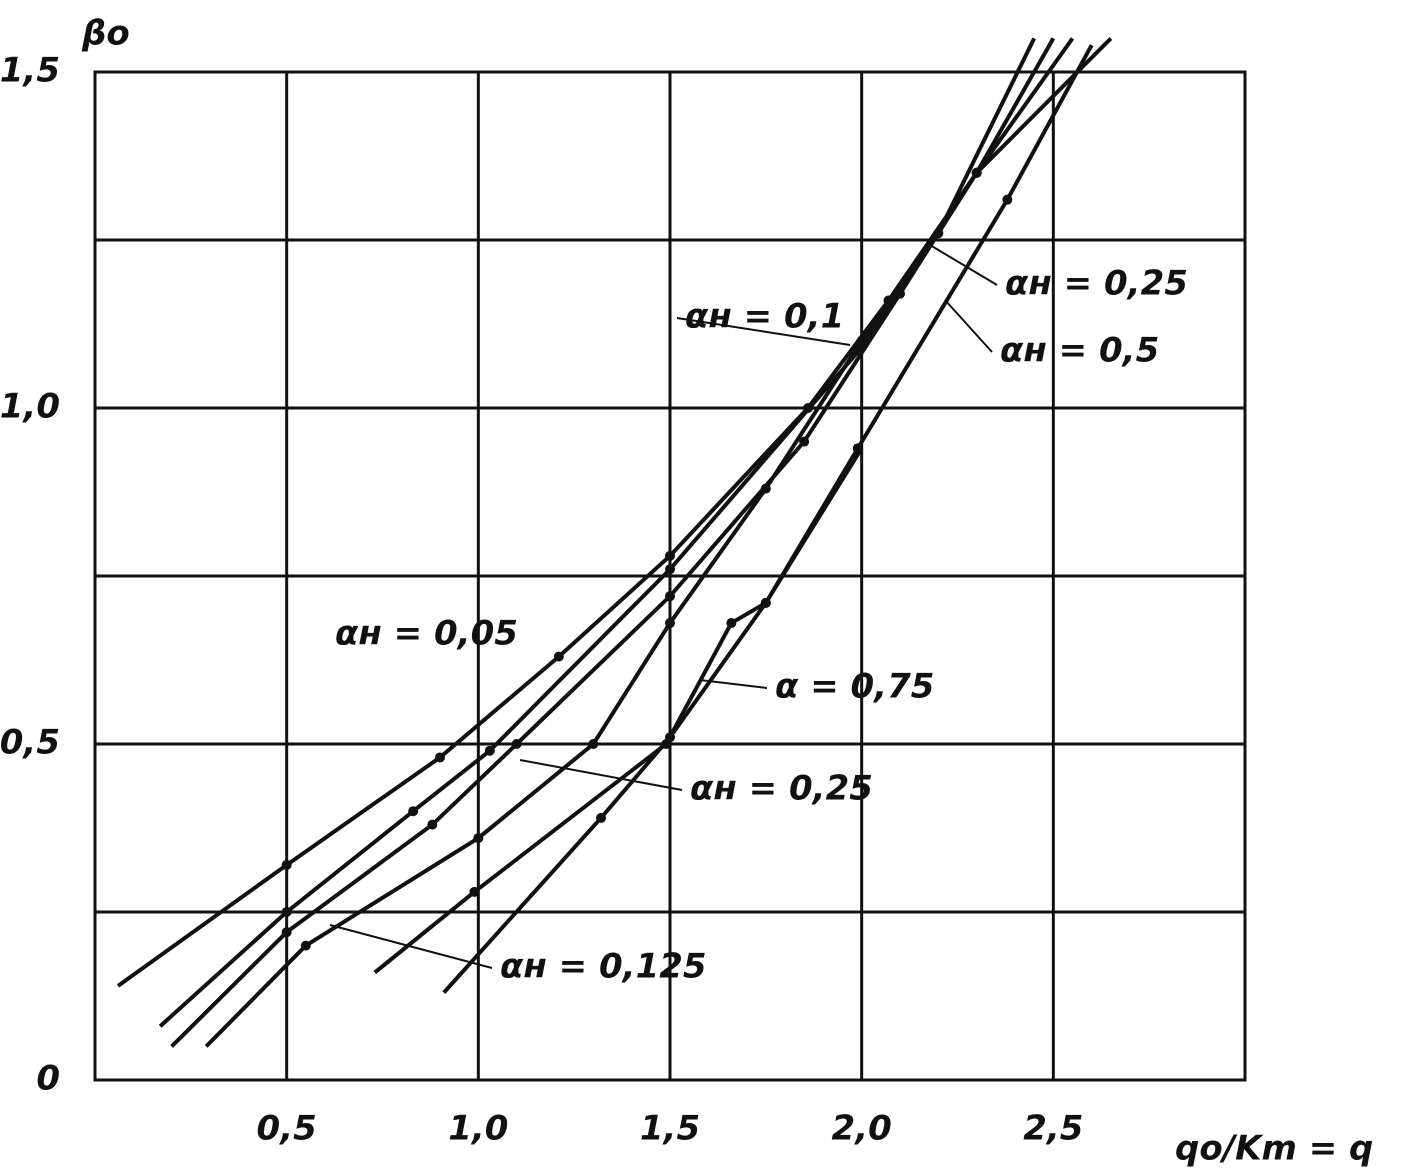 The width and height of the screenshot is (1413, 1176). I want to click on y-tick-label: 0,5, so click(30, 743).